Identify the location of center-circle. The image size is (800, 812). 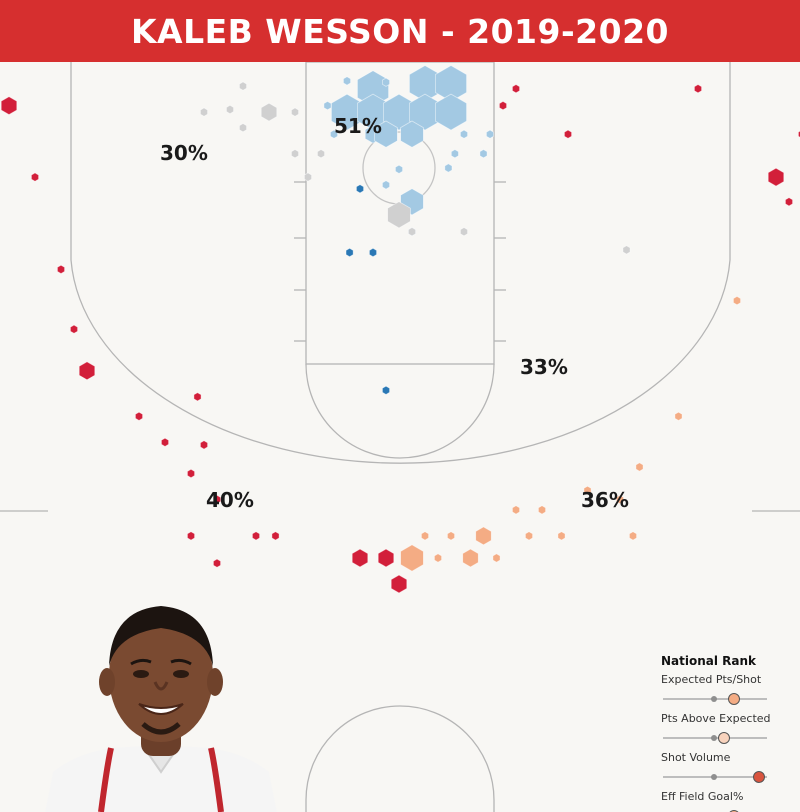
(400, 758).